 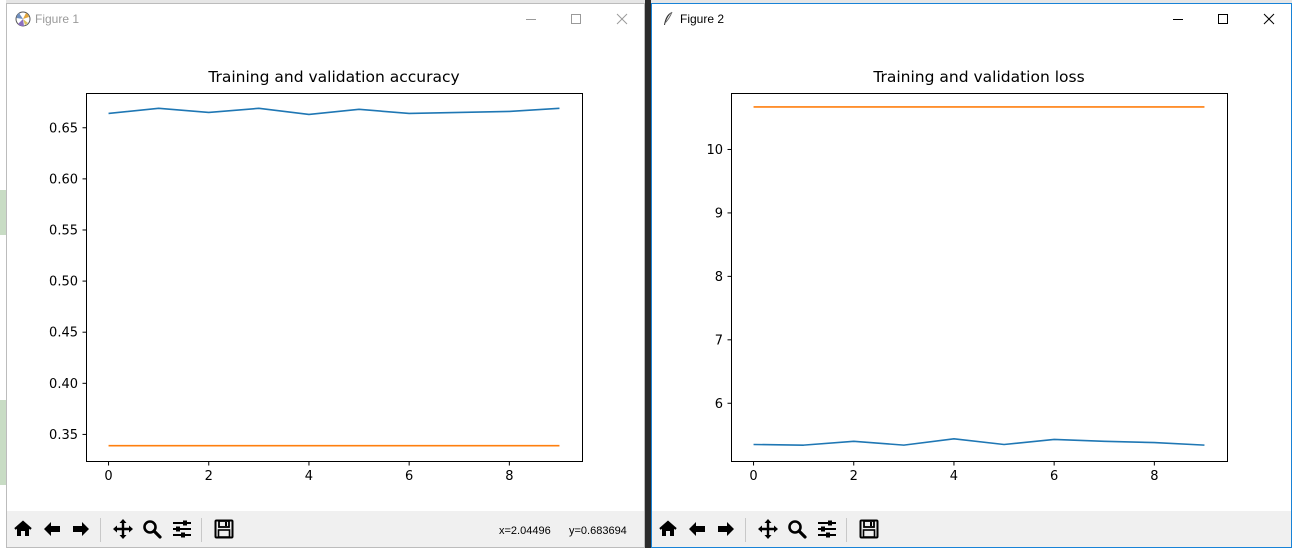 What do you see at coordinates (63, 333) in the screenshot?
I see `y-tick-label: 0.45` at bounding box center [63, 333].